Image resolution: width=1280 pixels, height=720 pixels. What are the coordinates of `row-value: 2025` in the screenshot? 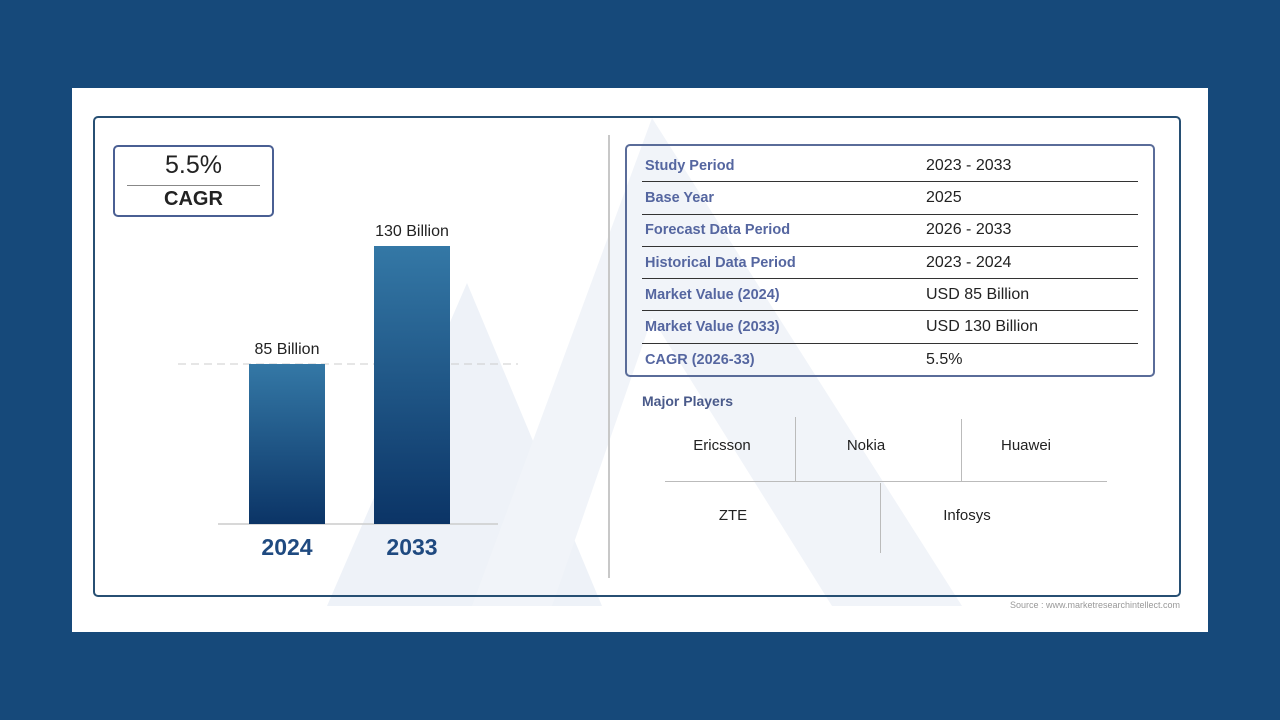 It's located at (944, 197).